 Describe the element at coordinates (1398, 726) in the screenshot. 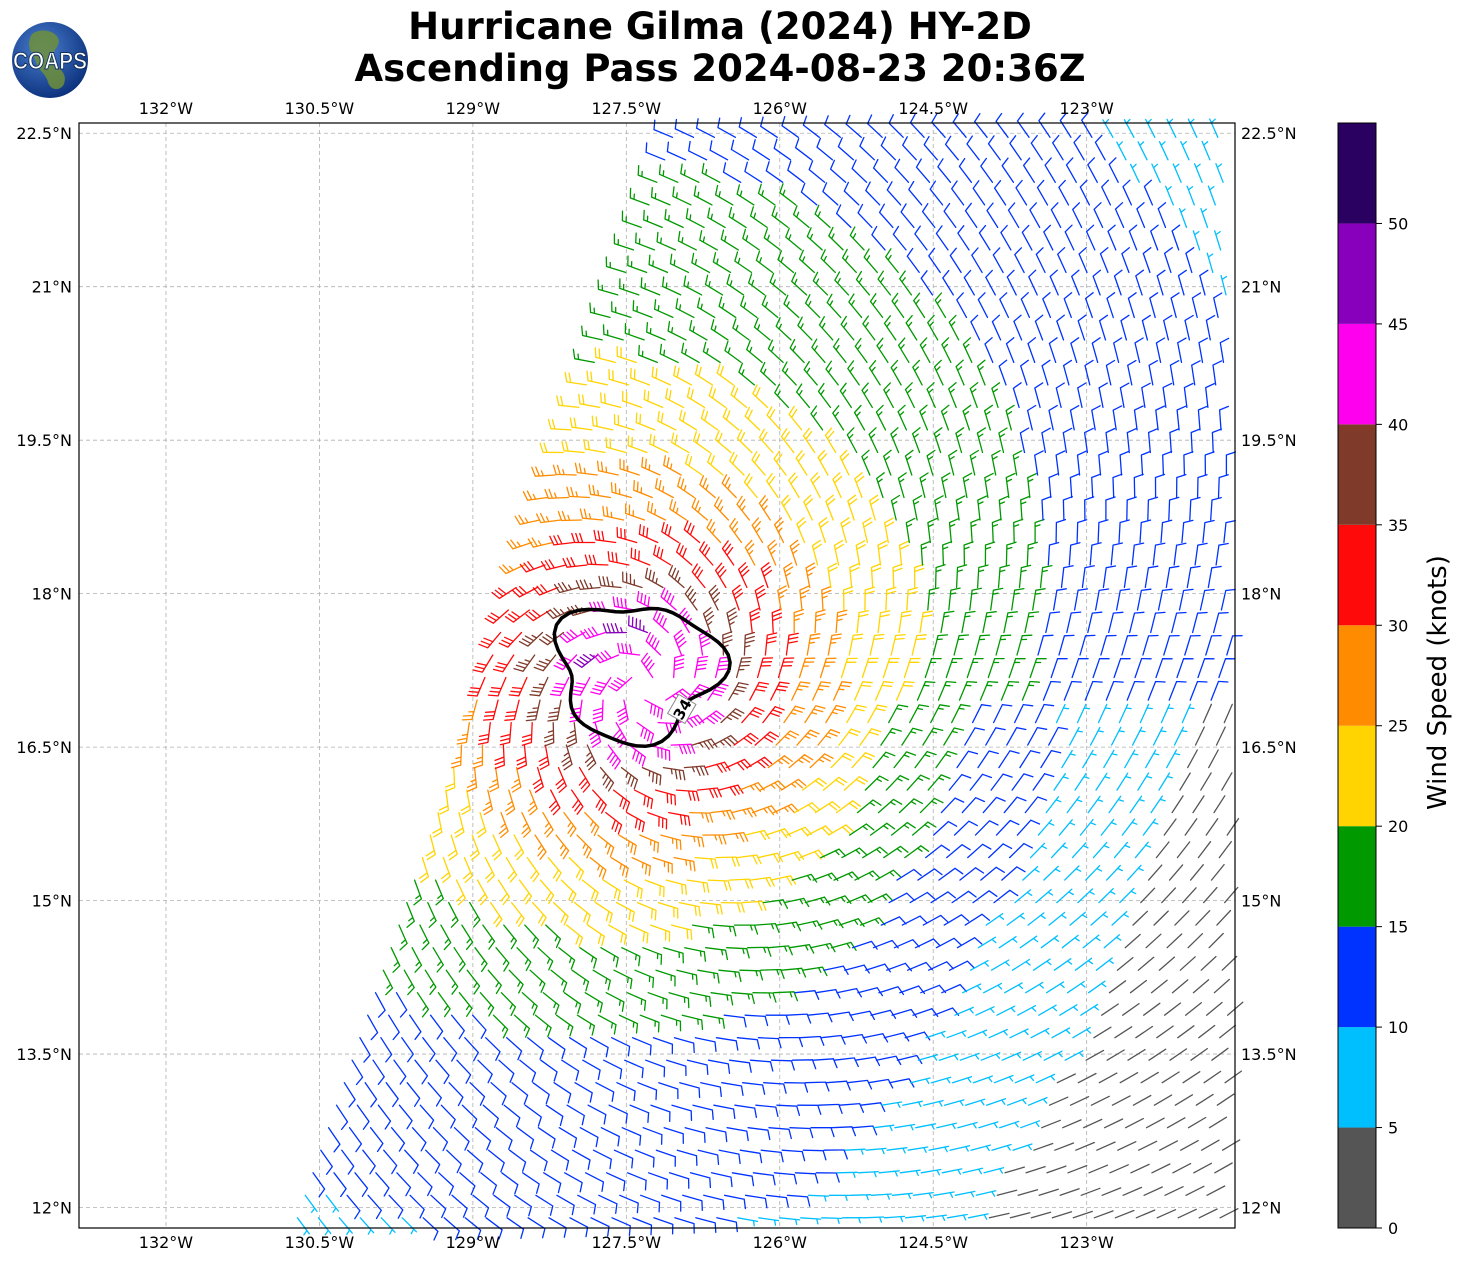

I see `colorbar-tick-label-5: 25` at that location.